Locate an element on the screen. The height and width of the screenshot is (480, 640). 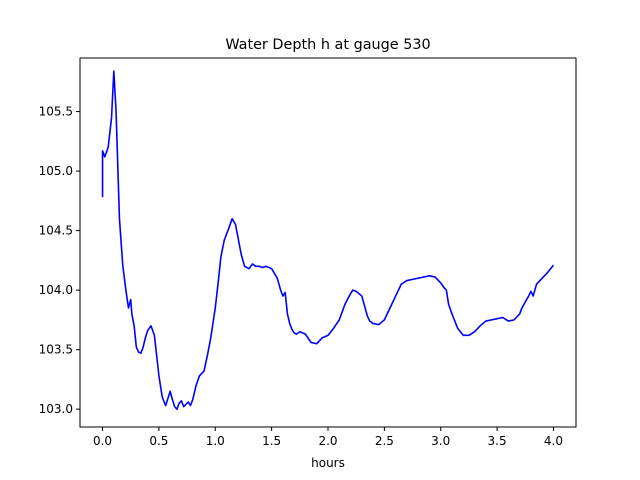
x-tick-label: 3.0 is located at coordinates (440, 441).